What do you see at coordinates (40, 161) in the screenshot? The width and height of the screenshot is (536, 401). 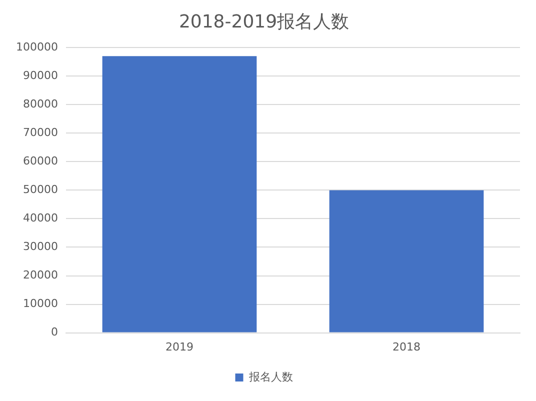 I see `y-tick-label: 60000` at bounding box center [40, 161].